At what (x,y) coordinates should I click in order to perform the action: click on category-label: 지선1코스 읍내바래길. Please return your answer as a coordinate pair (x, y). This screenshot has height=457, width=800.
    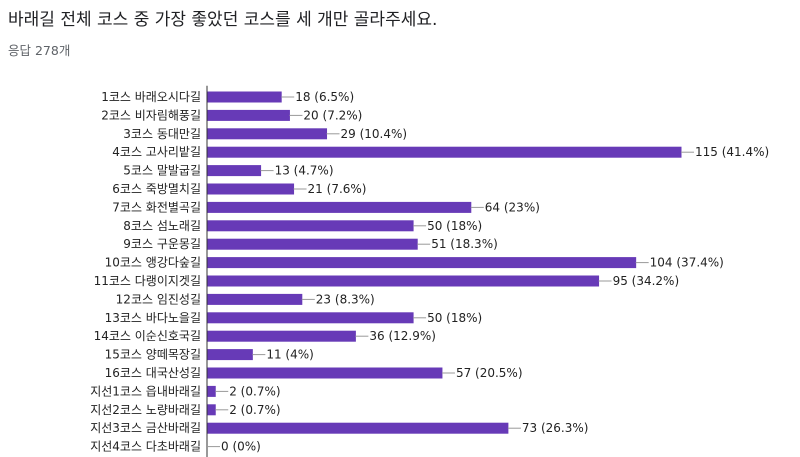
    Looking at the image, I should click on (145, 391).